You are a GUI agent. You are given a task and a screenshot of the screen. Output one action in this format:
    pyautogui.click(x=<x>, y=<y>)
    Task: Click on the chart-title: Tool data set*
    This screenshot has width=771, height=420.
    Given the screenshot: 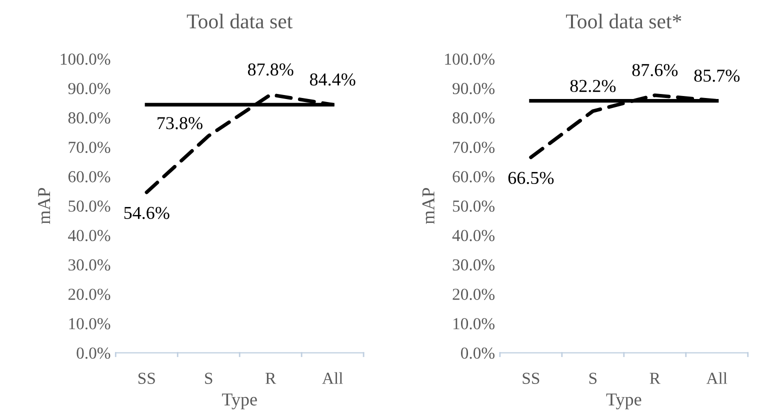 What is the action you would take?
    pyautogui.click(x=624, y=21)
    